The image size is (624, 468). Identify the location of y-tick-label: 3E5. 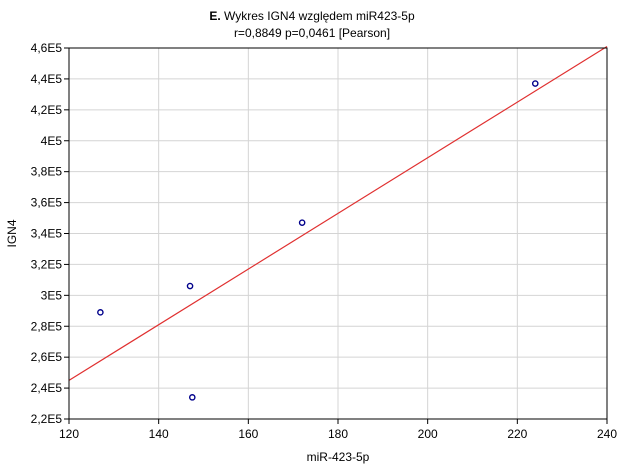
(52, 295).